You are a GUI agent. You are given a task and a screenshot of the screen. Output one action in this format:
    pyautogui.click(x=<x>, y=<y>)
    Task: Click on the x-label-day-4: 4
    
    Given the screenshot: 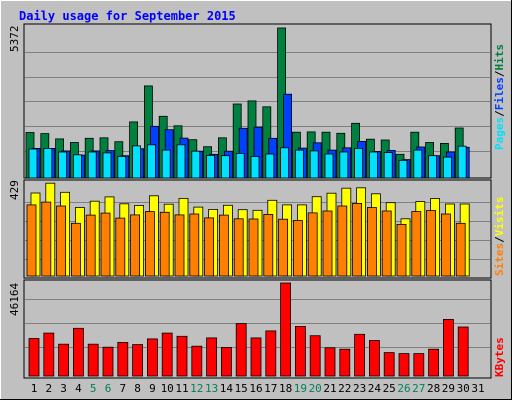 What is the action you would take?
    pyautogui.click(x=78, y=388)
    